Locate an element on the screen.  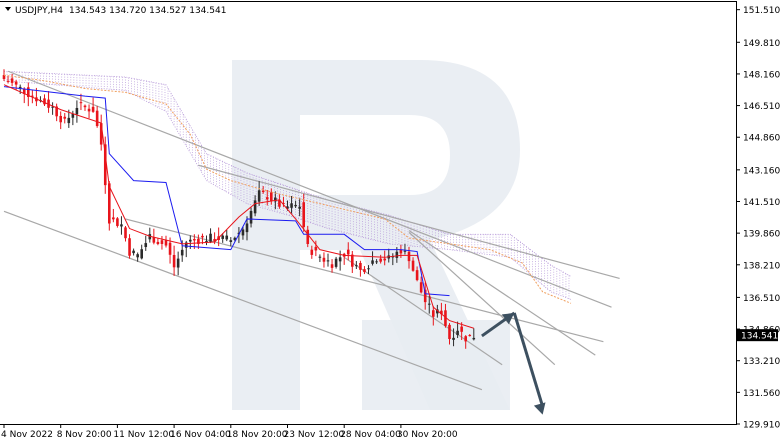
x-tick-label: 16 Nov 04:00 is located at coordinates (200, 435).